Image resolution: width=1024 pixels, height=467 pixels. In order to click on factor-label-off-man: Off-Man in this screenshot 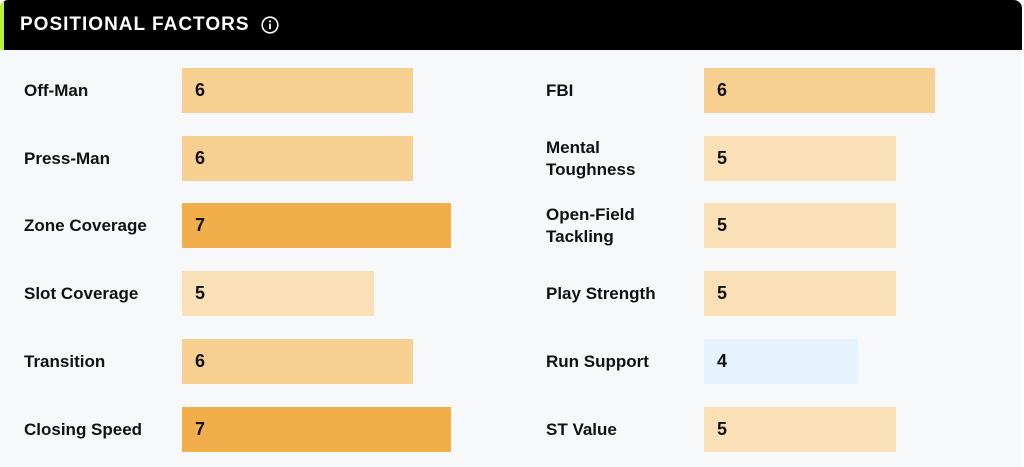, I will do `click(56, 90)`.